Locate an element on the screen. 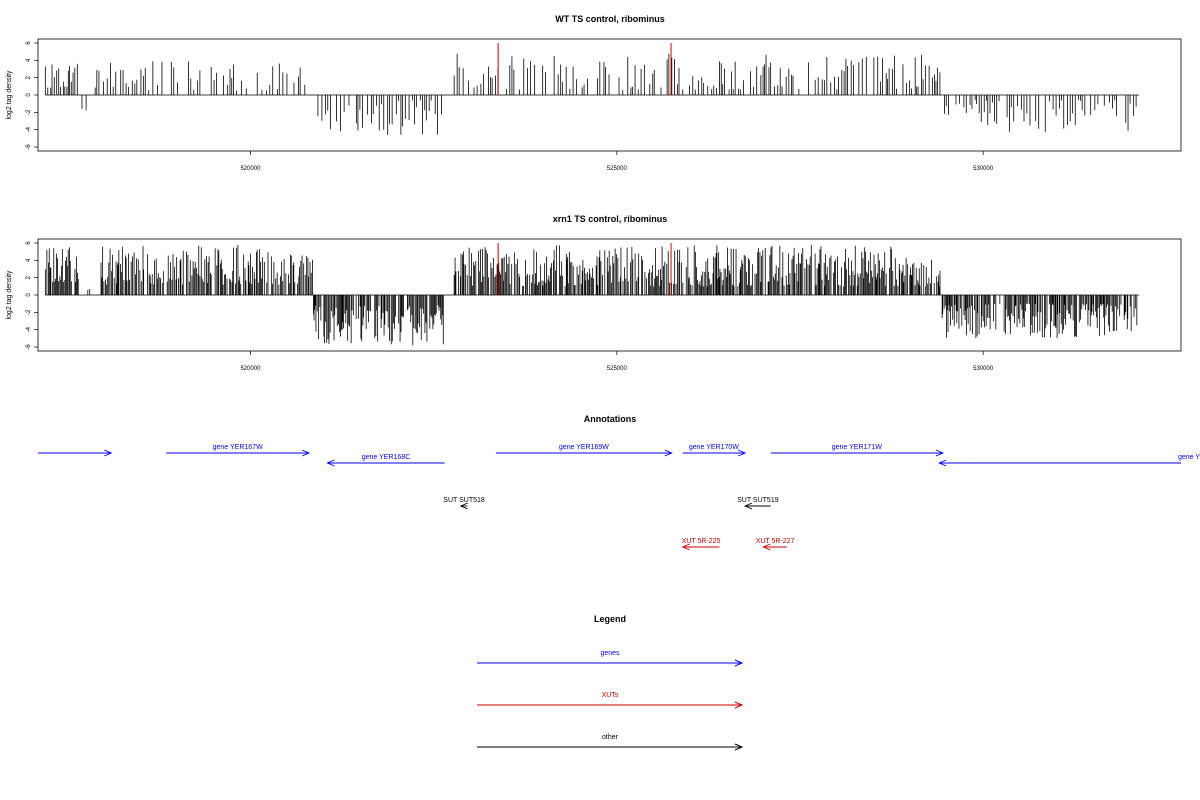 The width and height of the screenshot is (1200, 800). annotation-label: gene YER169W is located at coordinates (584, 447).